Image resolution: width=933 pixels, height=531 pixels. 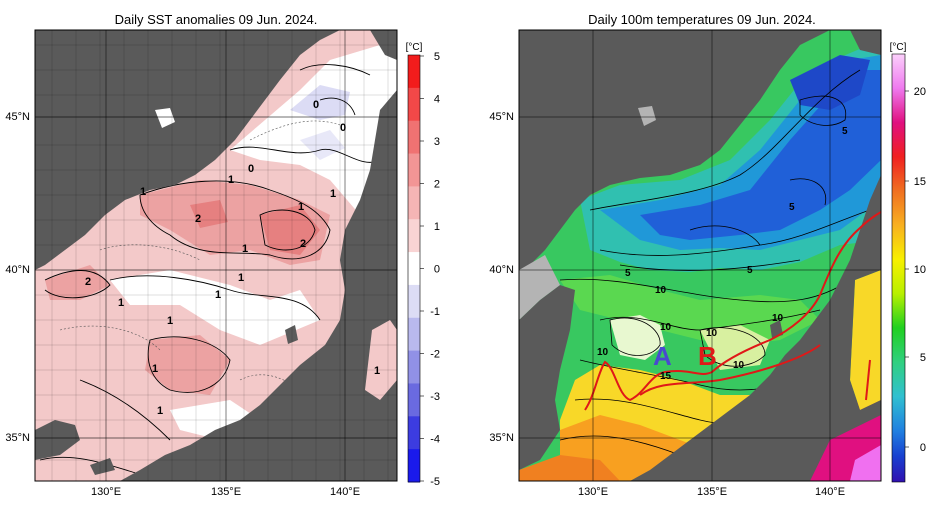 What do you see at coordinates (215, 307) in the screenshot?
I see `left-zero-region` at bounding box center [215, 307].